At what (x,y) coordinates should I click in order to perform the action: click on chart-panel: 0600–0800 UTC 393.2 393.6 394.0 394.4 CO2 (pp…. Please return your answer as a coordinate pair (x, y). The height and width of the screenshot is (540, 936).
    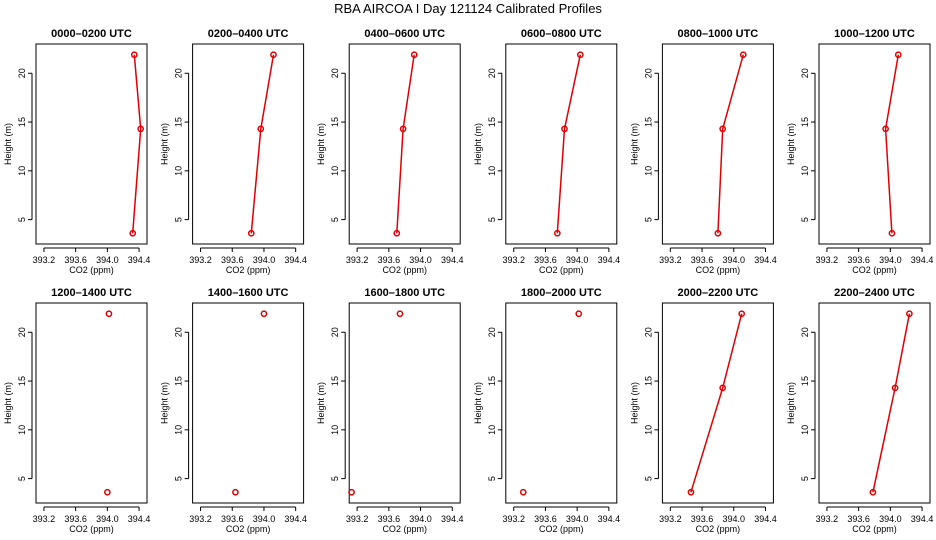
    Looking at the image, I should click on (546, 151).